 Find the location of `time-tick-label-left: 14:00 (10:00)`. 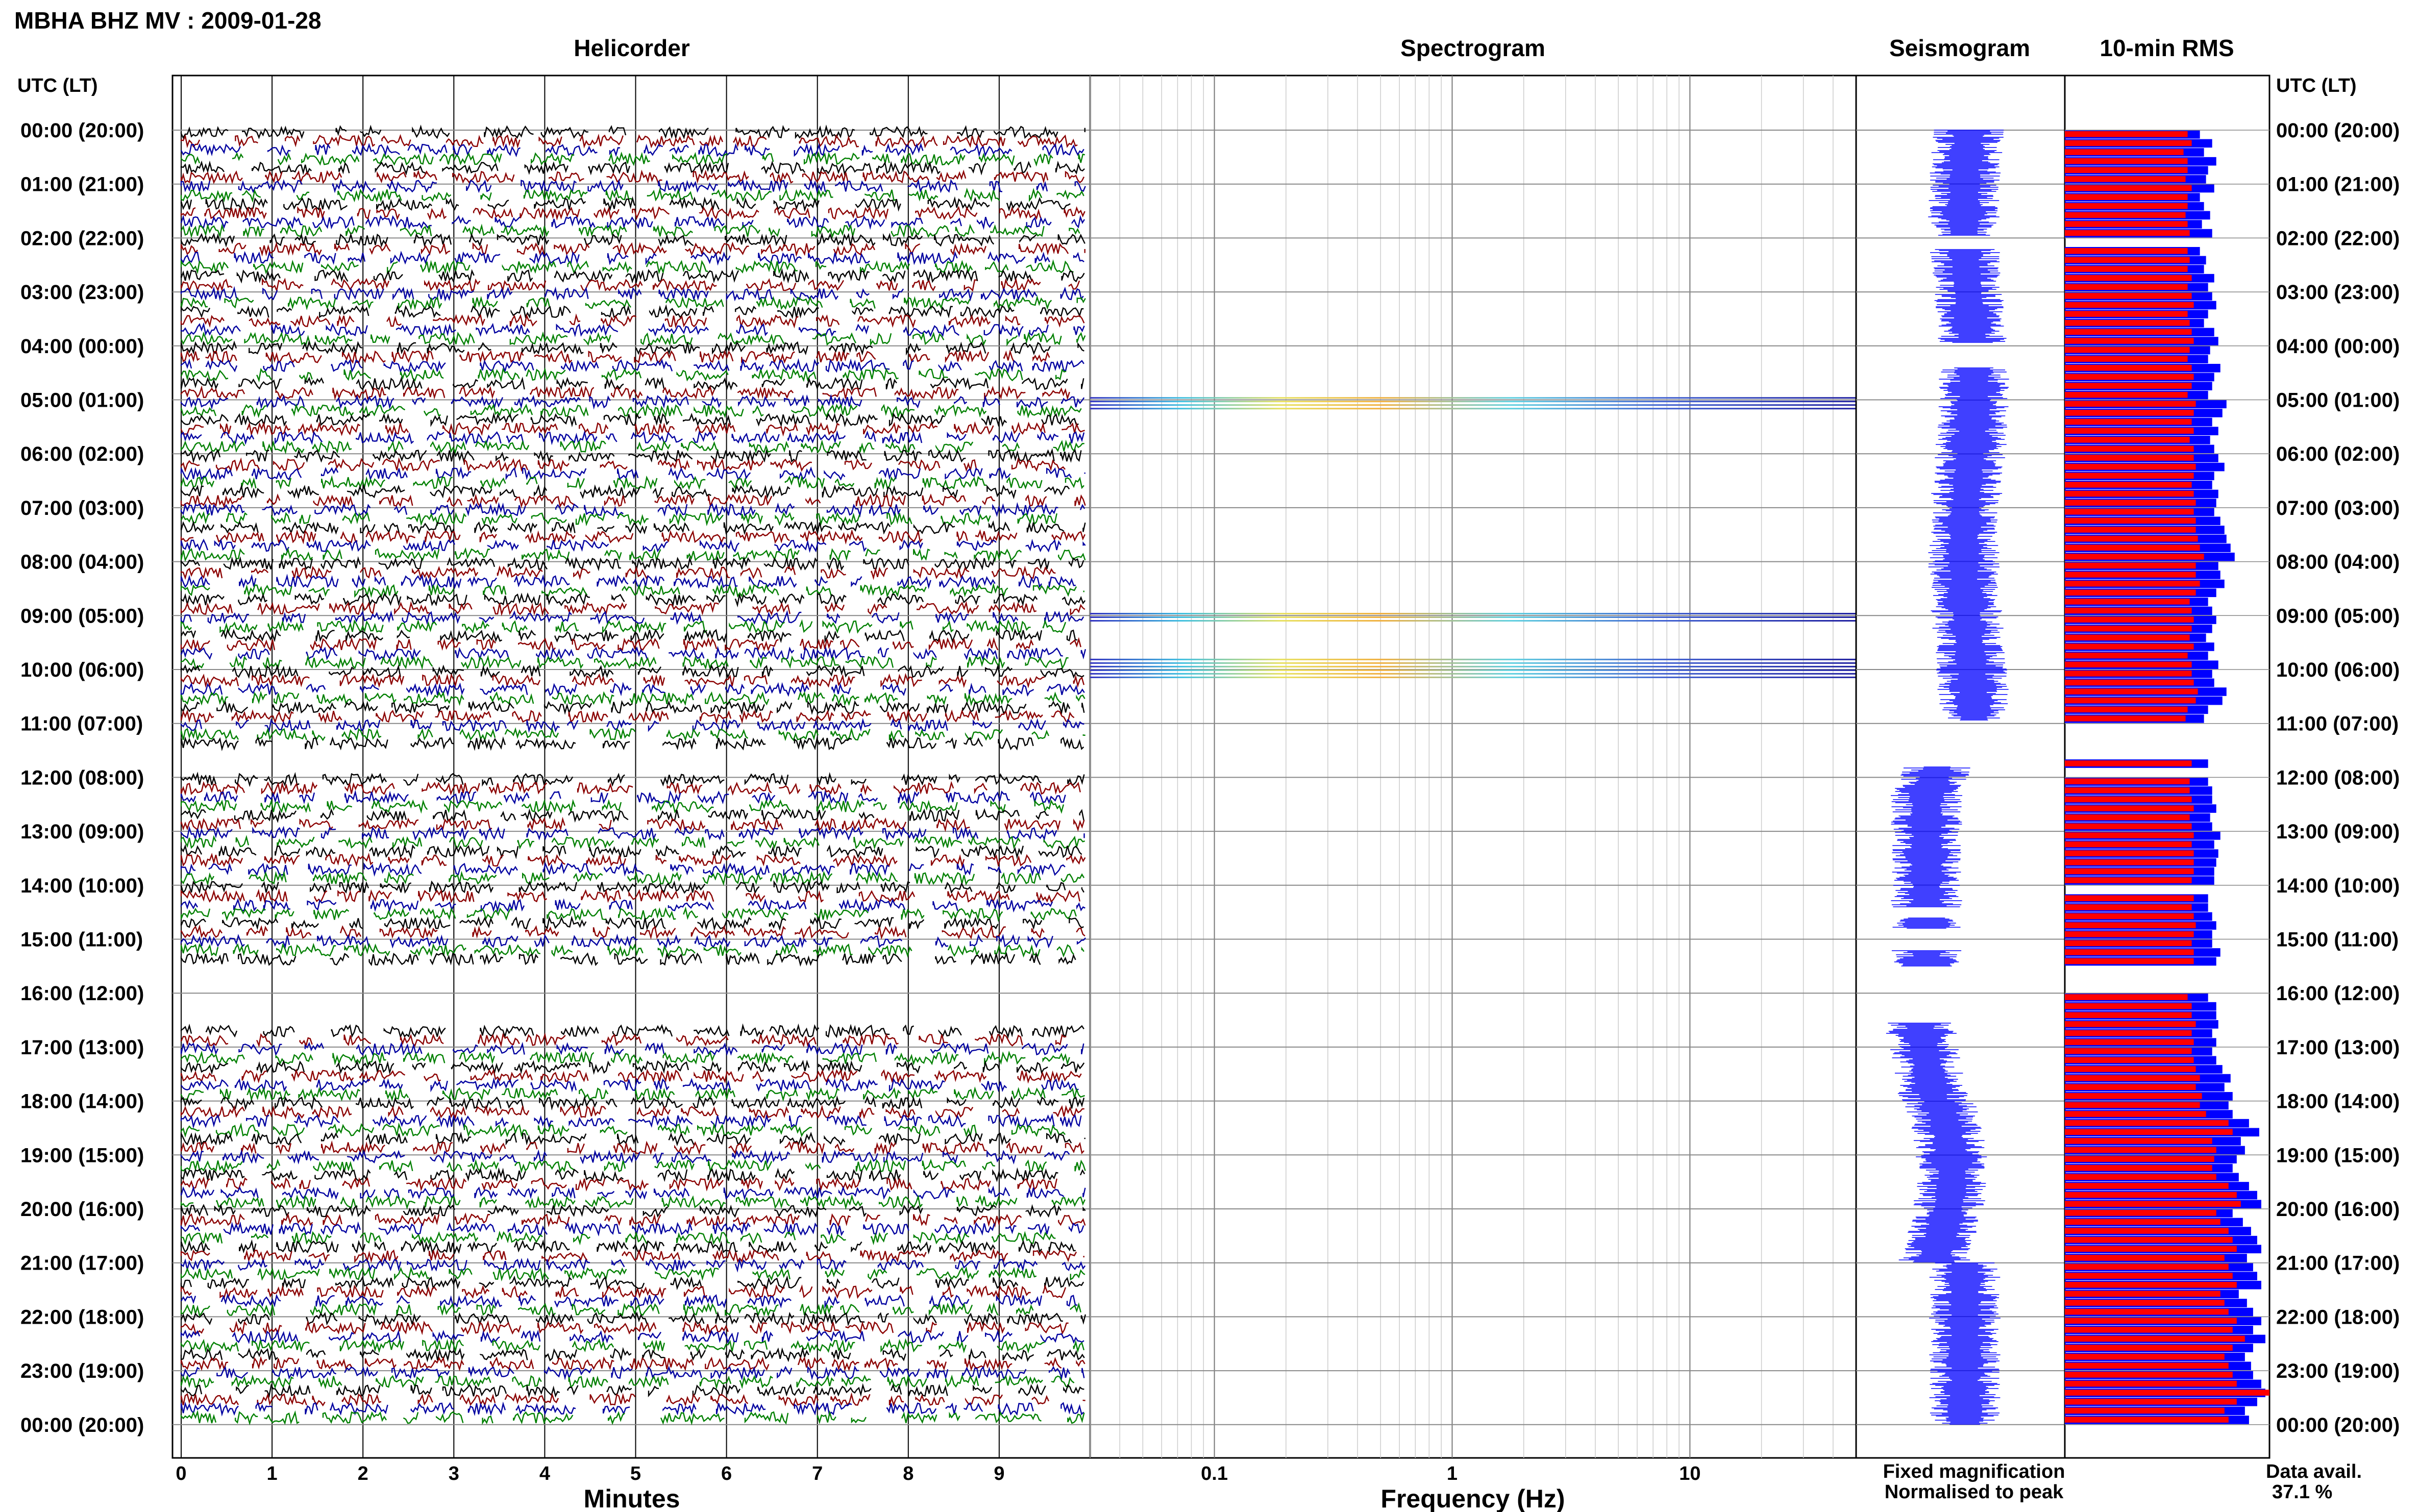

time-tick-label-left: 14:00 (10:00) is located at coordinates (82, 886).